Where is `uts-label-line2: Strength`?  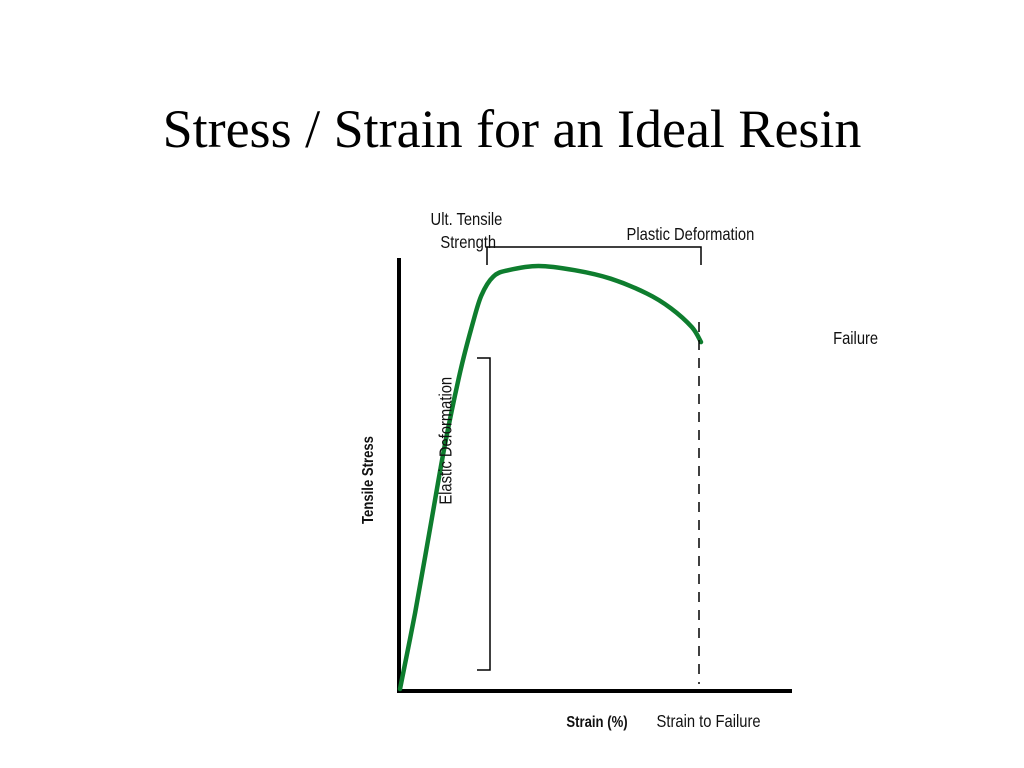
uts-label-line2: Strength is located at coordinates (468, 243).